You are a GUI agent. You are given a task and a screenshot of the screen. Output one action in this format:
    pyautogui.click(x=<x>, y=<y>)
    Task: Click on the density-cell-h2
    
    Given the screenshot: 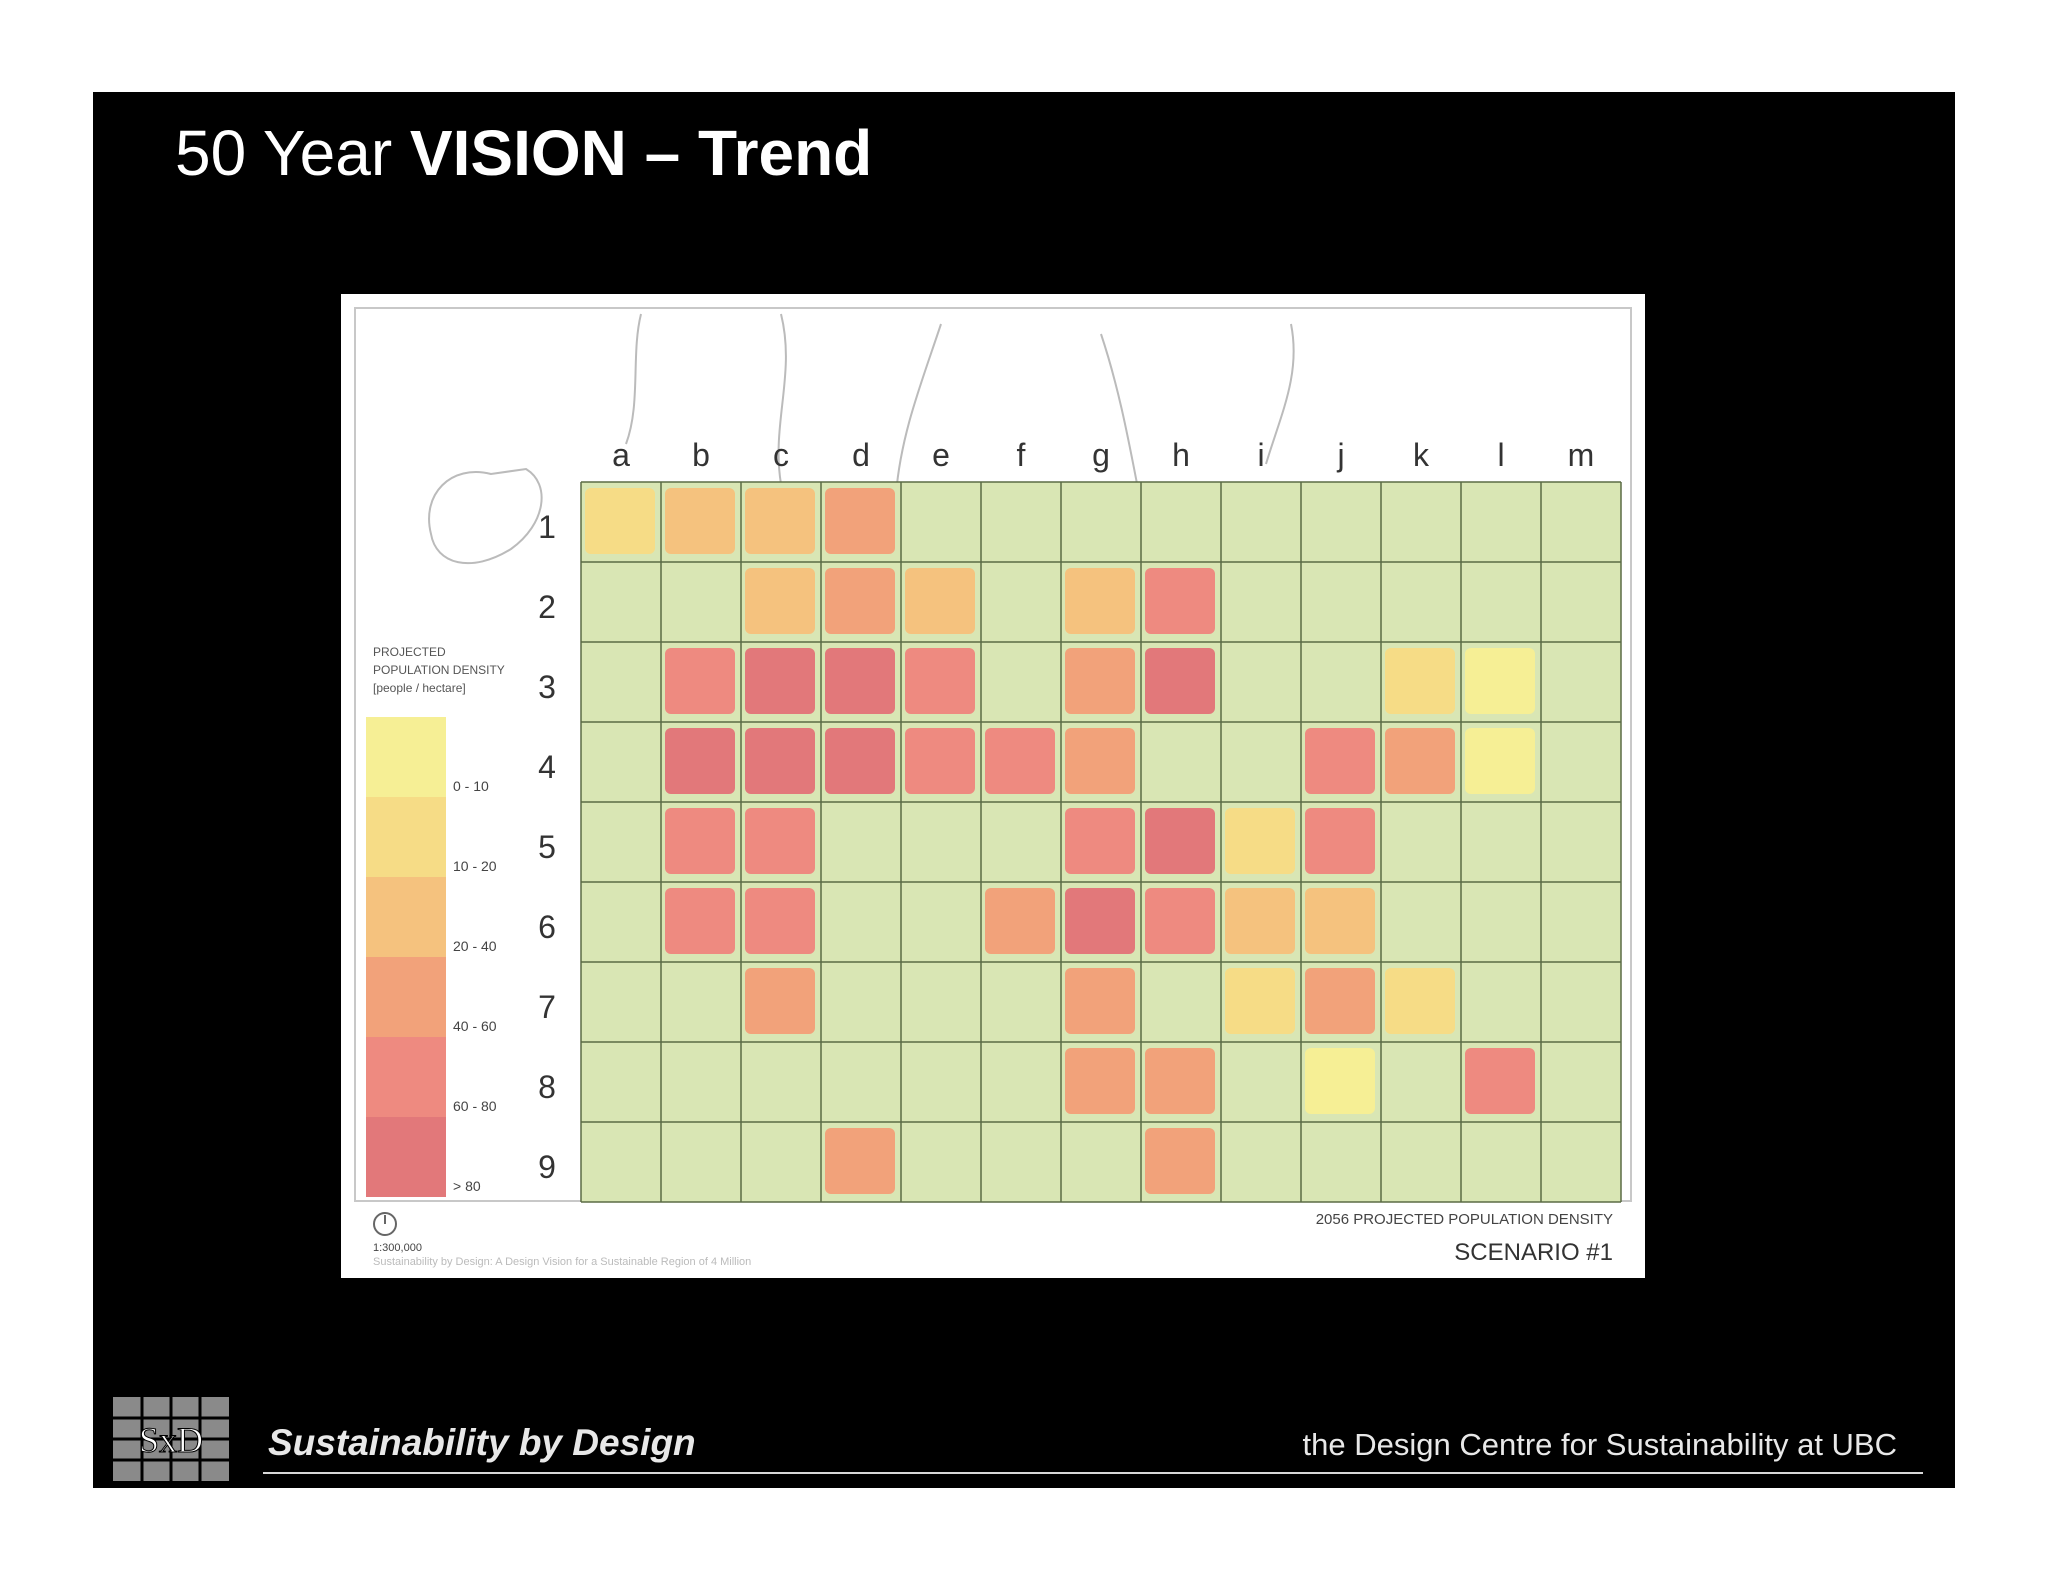 What is the action you would take?
    pyautogui.click(x=1180, y=601)
    